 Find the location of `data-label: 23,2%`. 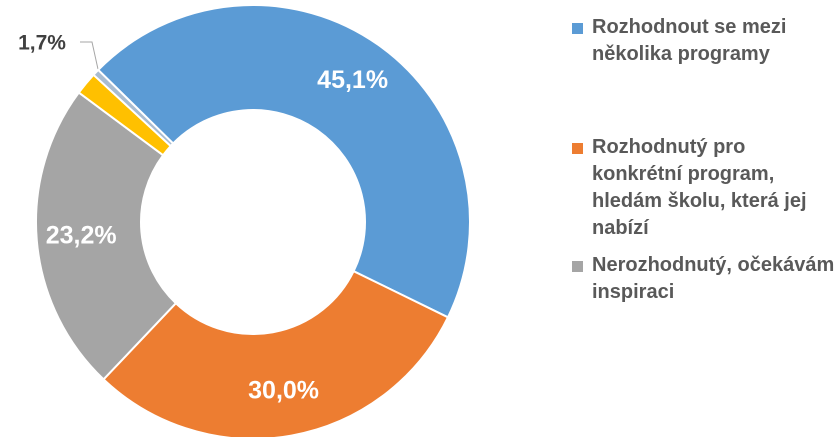

data-label: 23,2% is located at coordinates (81, 235).